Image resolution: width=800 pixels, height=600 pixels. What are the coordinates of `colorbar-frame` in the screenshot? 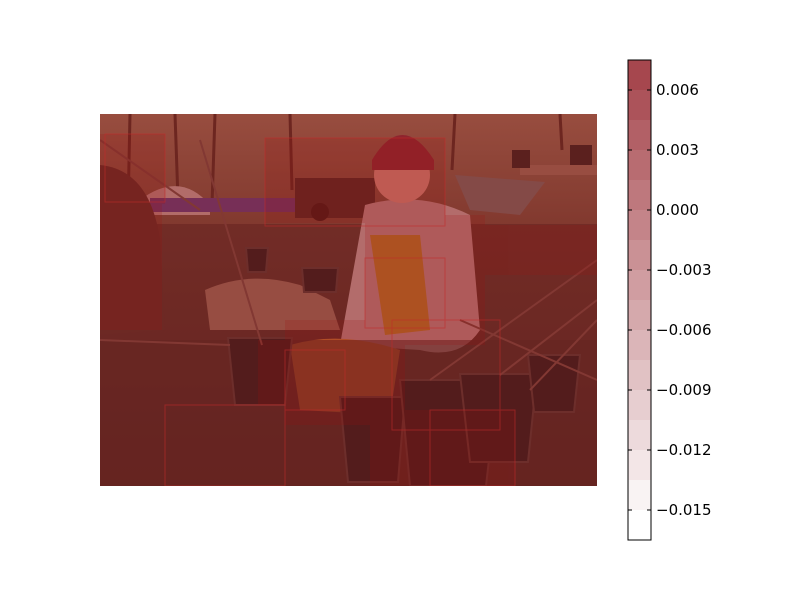 It's located at (639, 300).